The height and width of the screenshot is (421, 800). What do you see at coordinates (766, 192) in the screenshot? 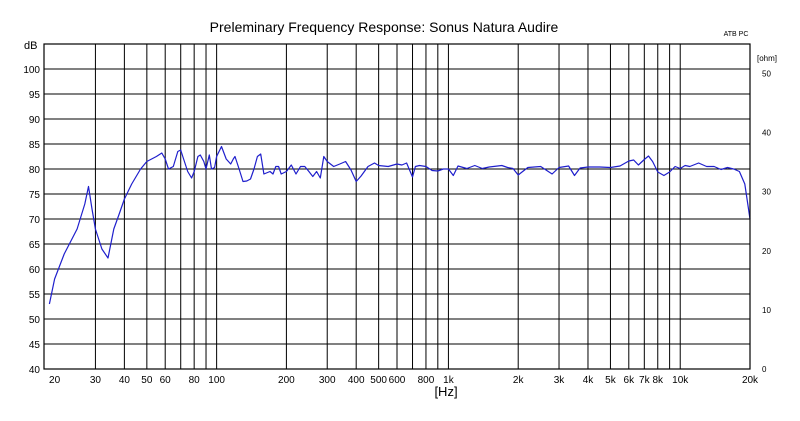
I see `right-tick-label: 30` at bounding box center [766, 192].